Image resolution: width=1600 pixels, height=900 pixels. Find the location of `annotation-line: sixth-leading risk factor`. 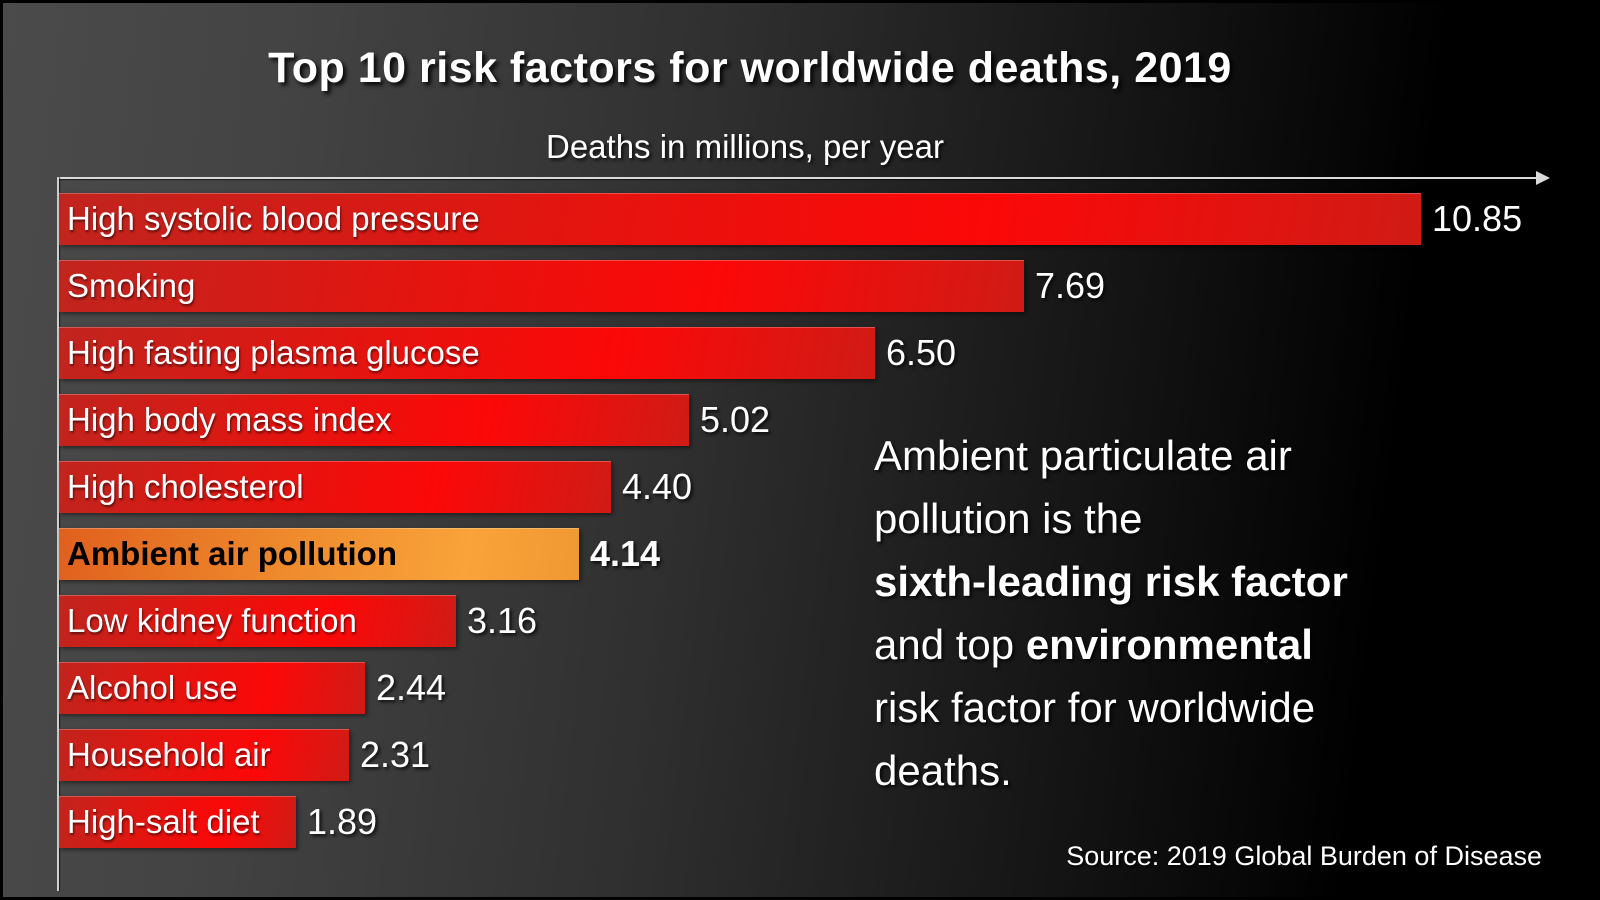

annotation-line: sixth-leading risk factor is located at coordinates (1111, 581).